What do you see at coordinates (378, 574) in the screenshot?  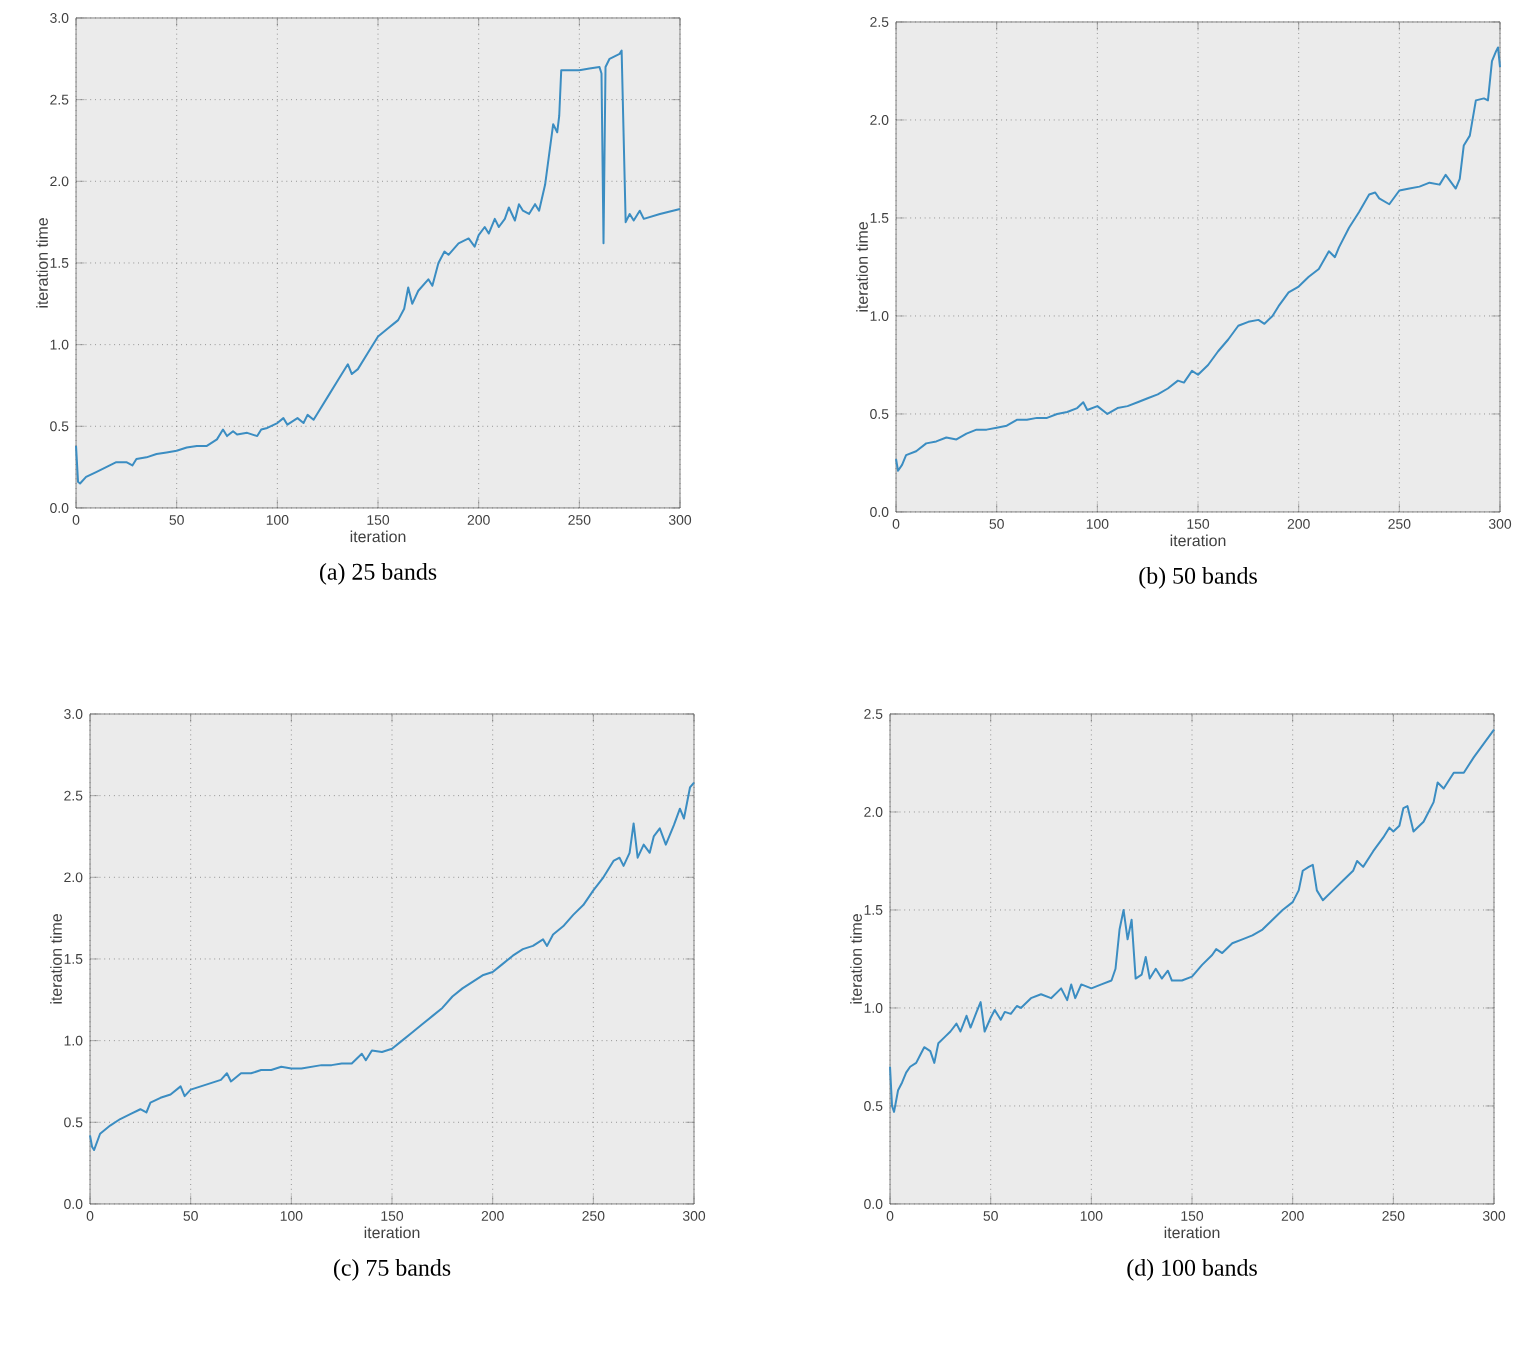 I see `text: (a) 25 bands` at bounding box center [378, 574].